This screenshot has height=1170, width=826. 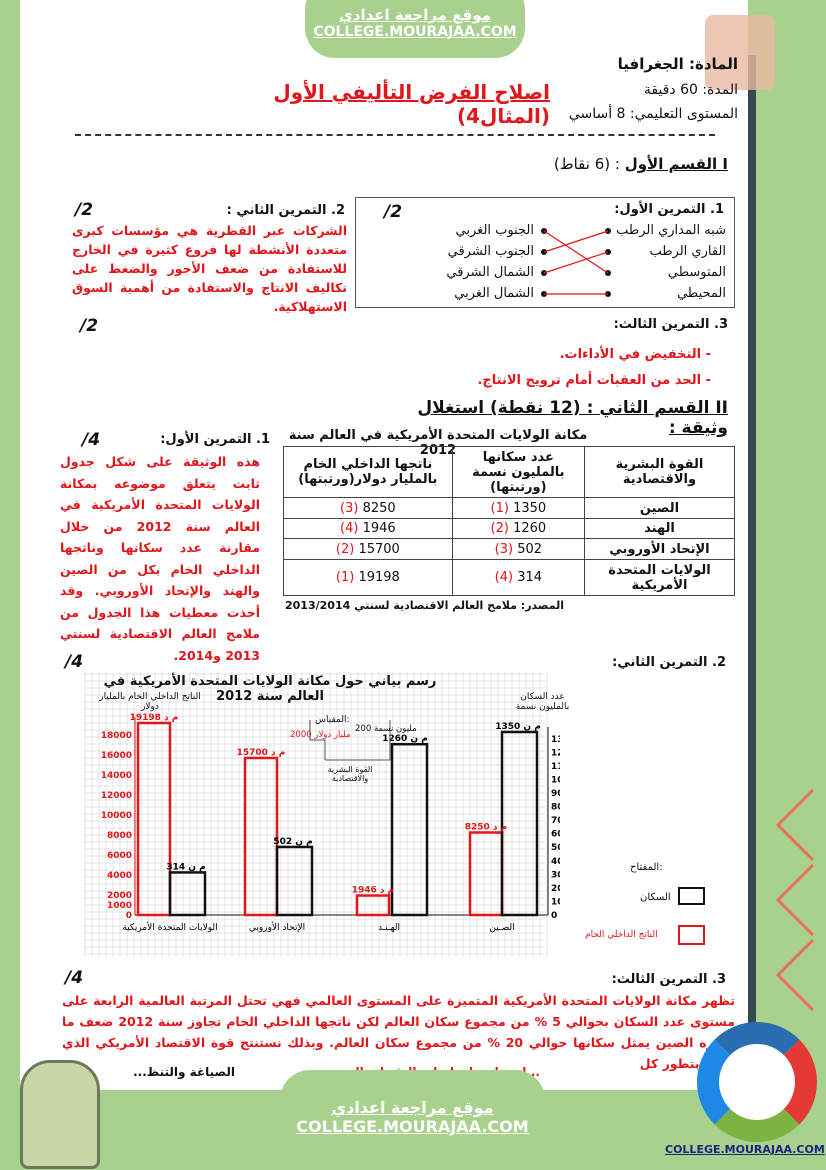 I want to click on row-name: الولايات المتحدة الأمريكية, so click(x=659, y=577).